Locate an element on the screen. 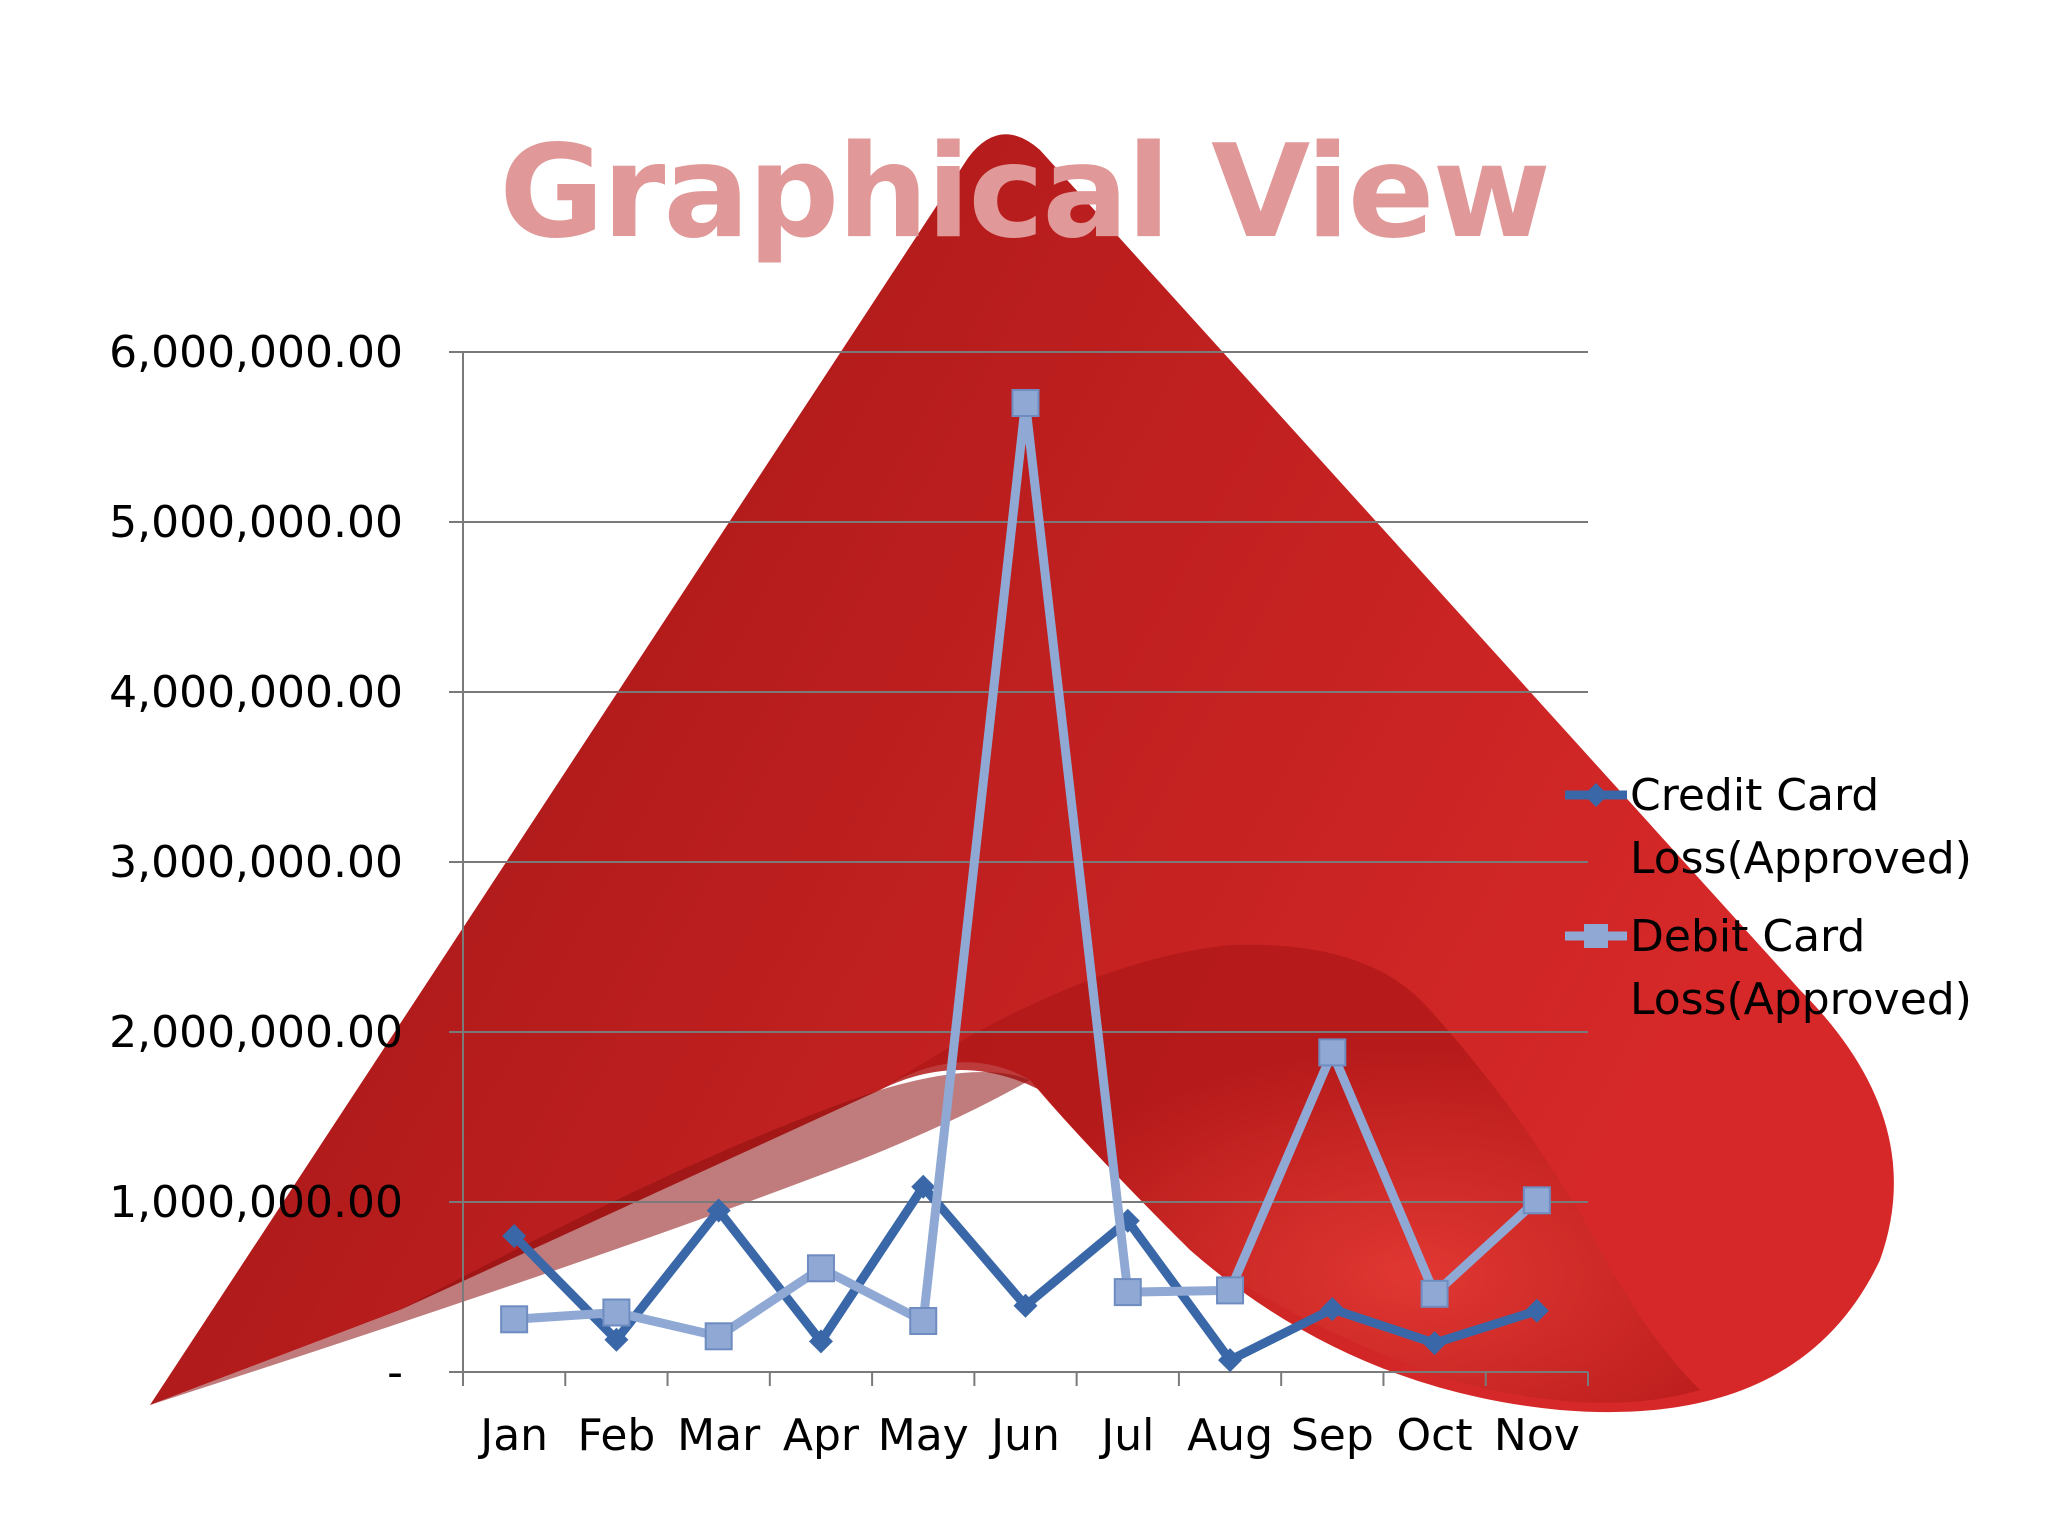 The width and height of the screenshot is (2048, 1536). y-tick-label: 2,000,000.00 is located at coordinates (256, 1032).